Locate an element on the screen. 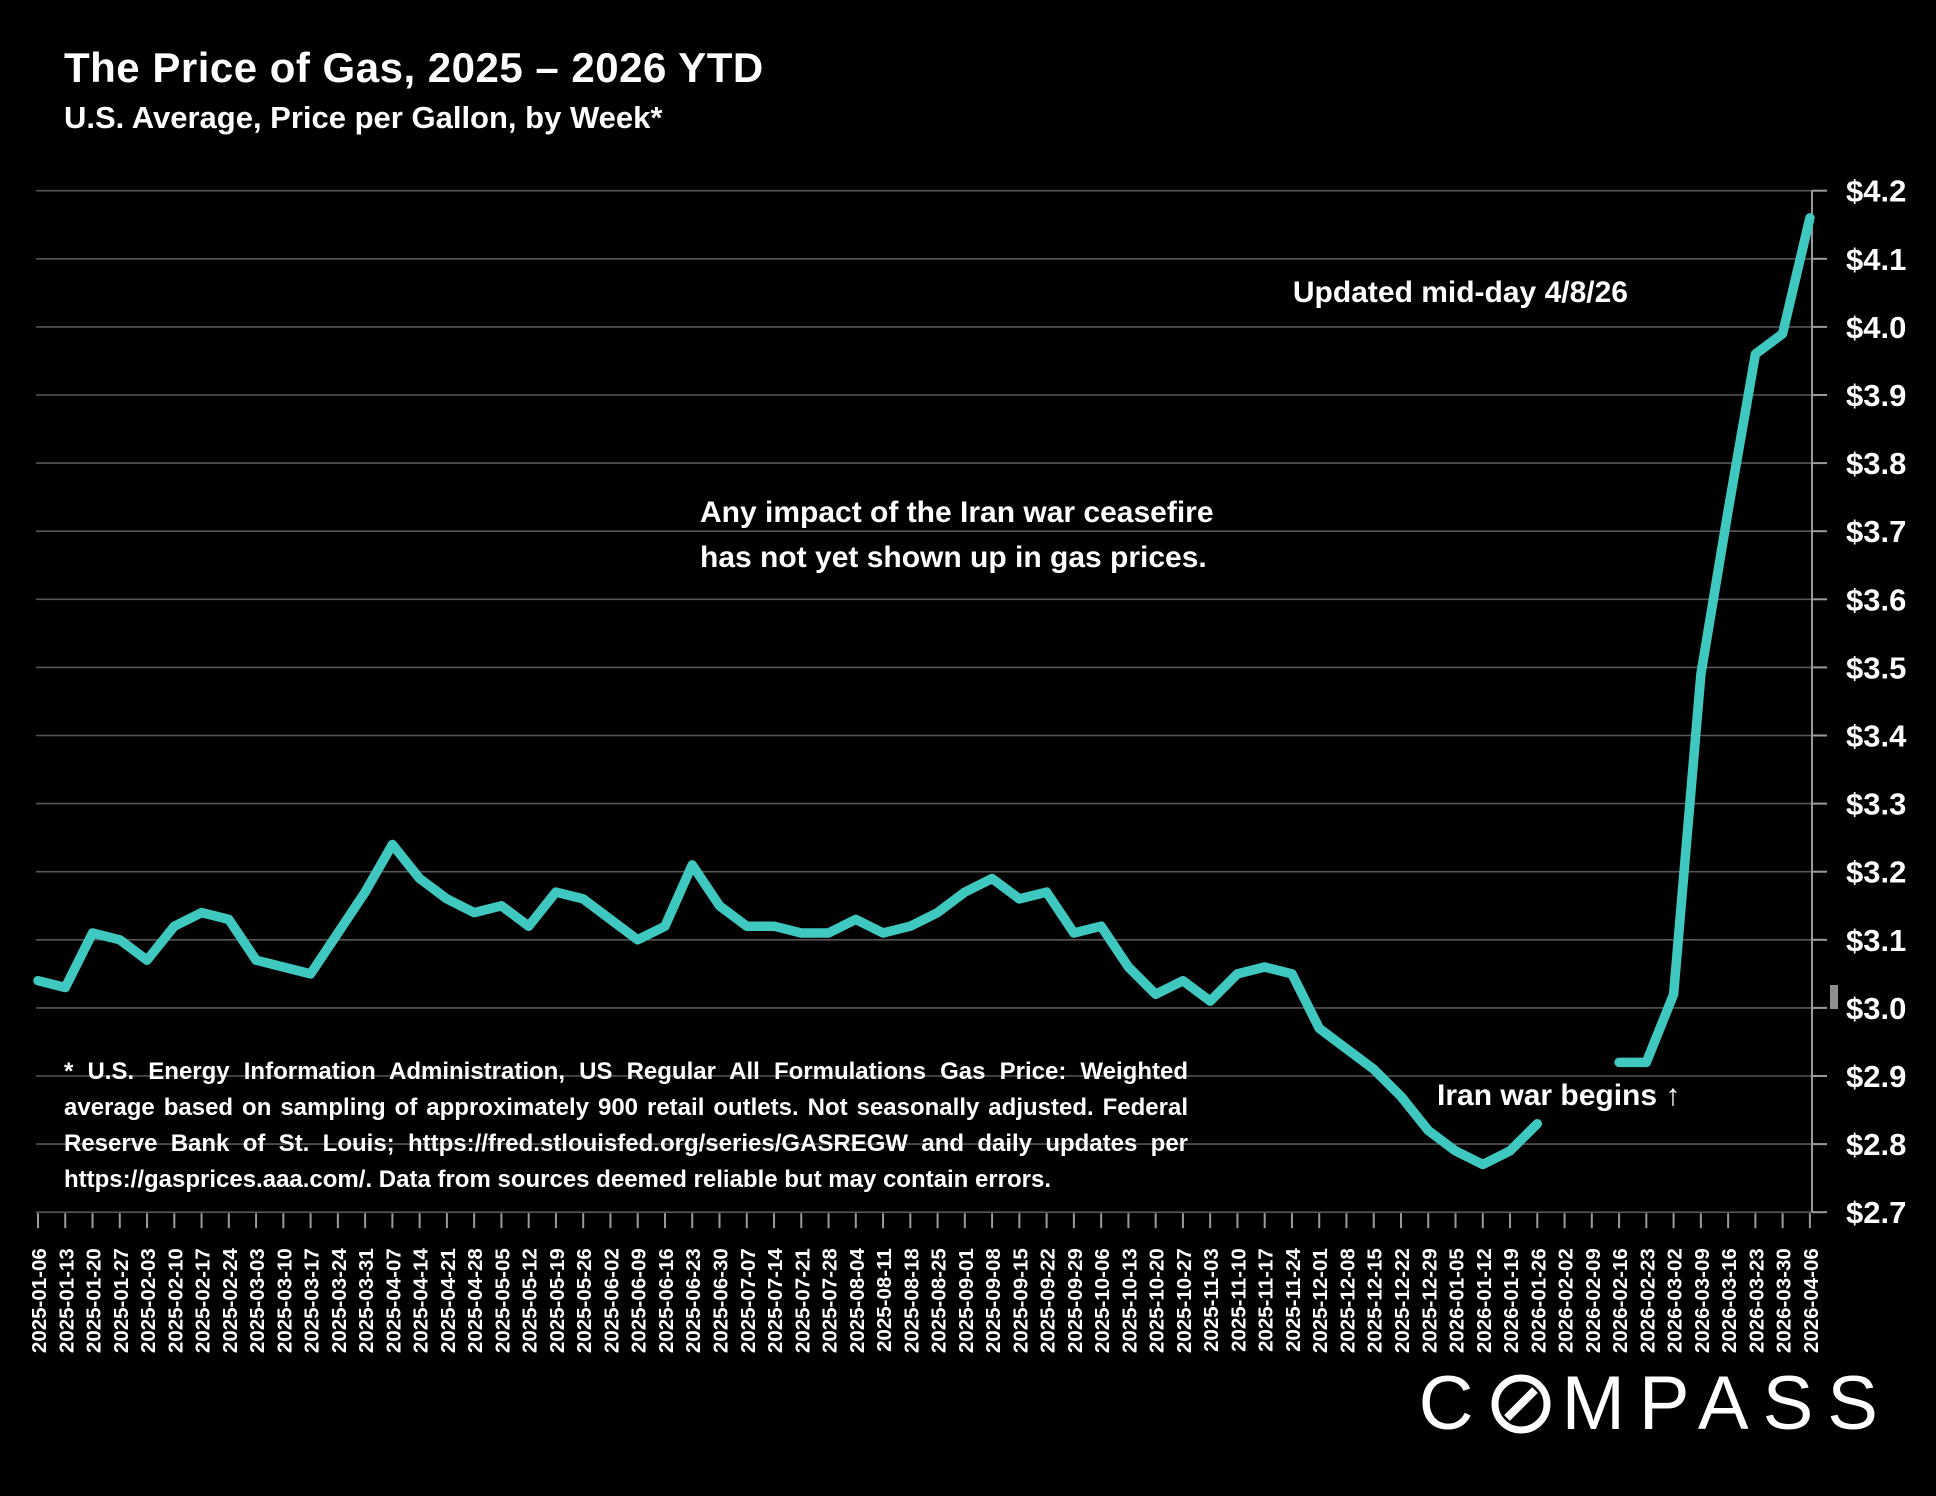  x-axis-label: 2025-03-03 is located at coordinates (257, 1300).